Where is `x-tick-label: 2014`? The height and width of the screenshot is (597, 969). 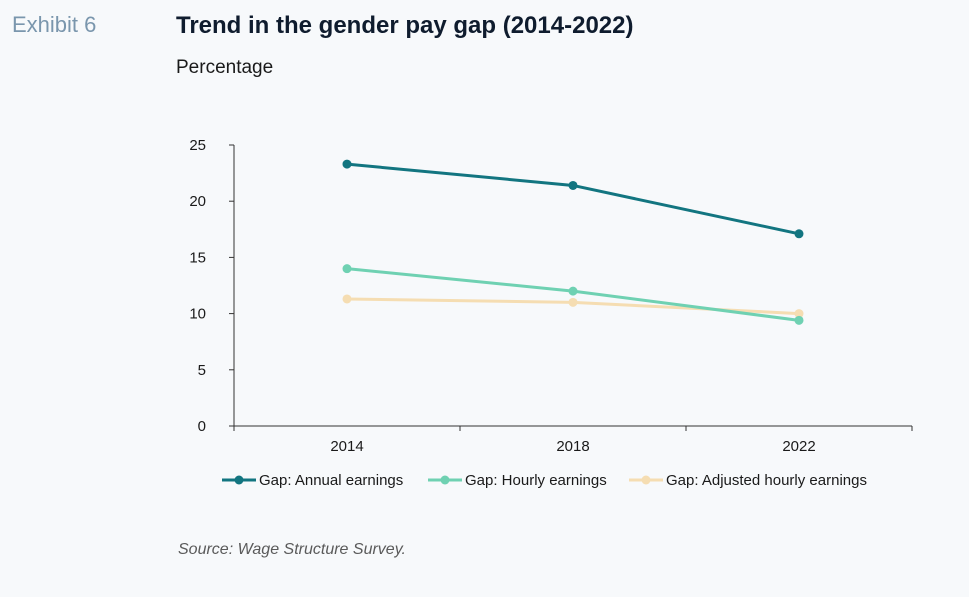
x-tick-label: 2014 is located at coordinates (346, 446).